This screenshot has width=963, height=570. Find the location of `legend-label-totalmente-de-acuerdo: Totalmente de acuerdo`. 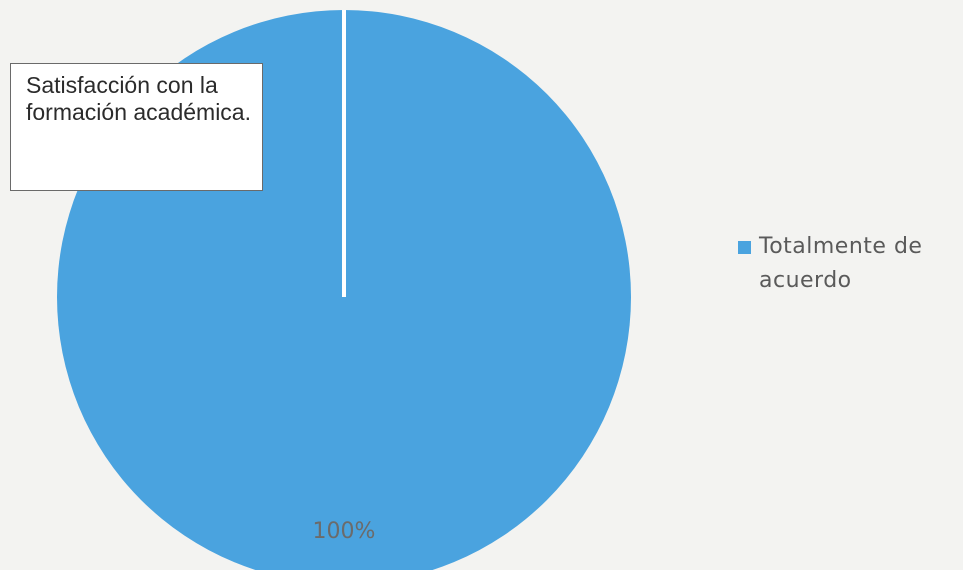

legend-label-totalmente-de-acuerdo: Totalmente de acuerdo is located at coordinates (841, 263).